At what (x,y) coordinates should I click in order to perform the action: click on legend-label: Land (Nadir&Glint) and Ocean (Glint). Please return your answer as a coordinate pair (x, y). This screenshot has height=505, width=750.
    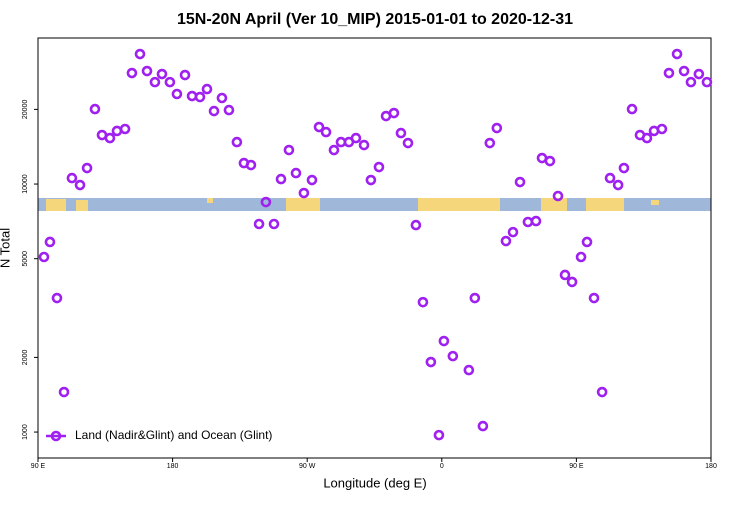
    Looking at the image, I should click on (173, 435).